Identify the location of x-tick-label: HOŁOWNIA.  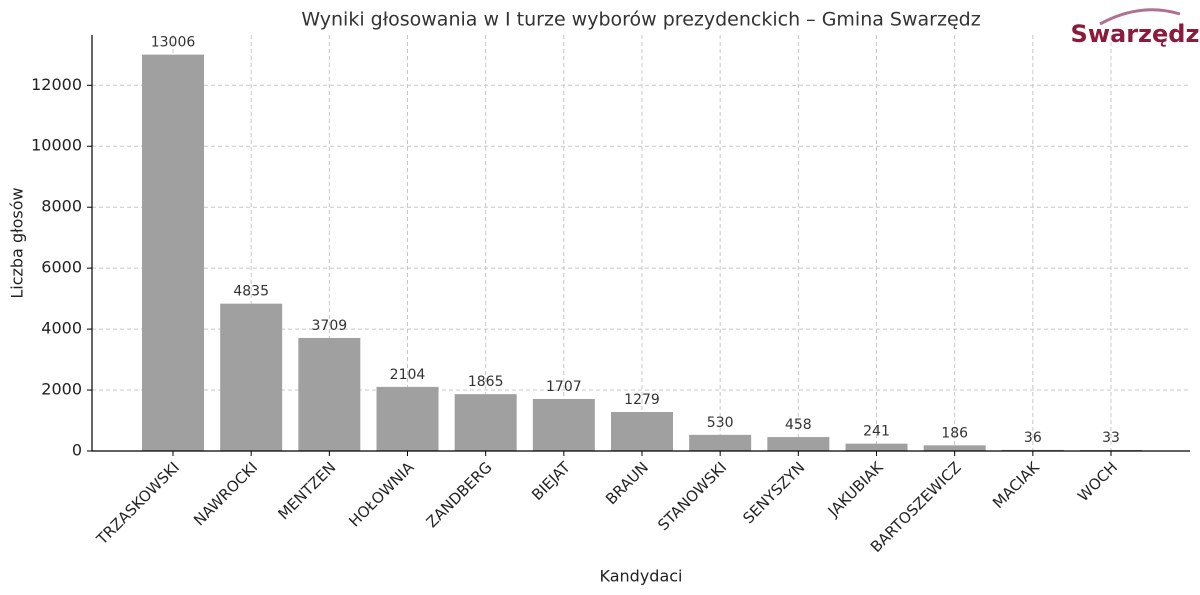
(381, 494).